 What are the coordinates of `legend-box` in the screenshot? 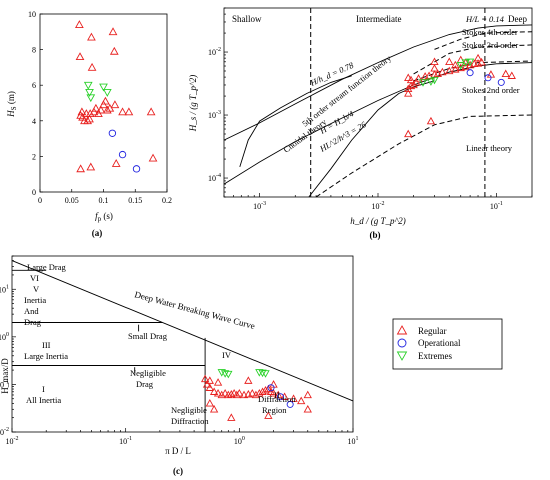 It's located at (447, 344).